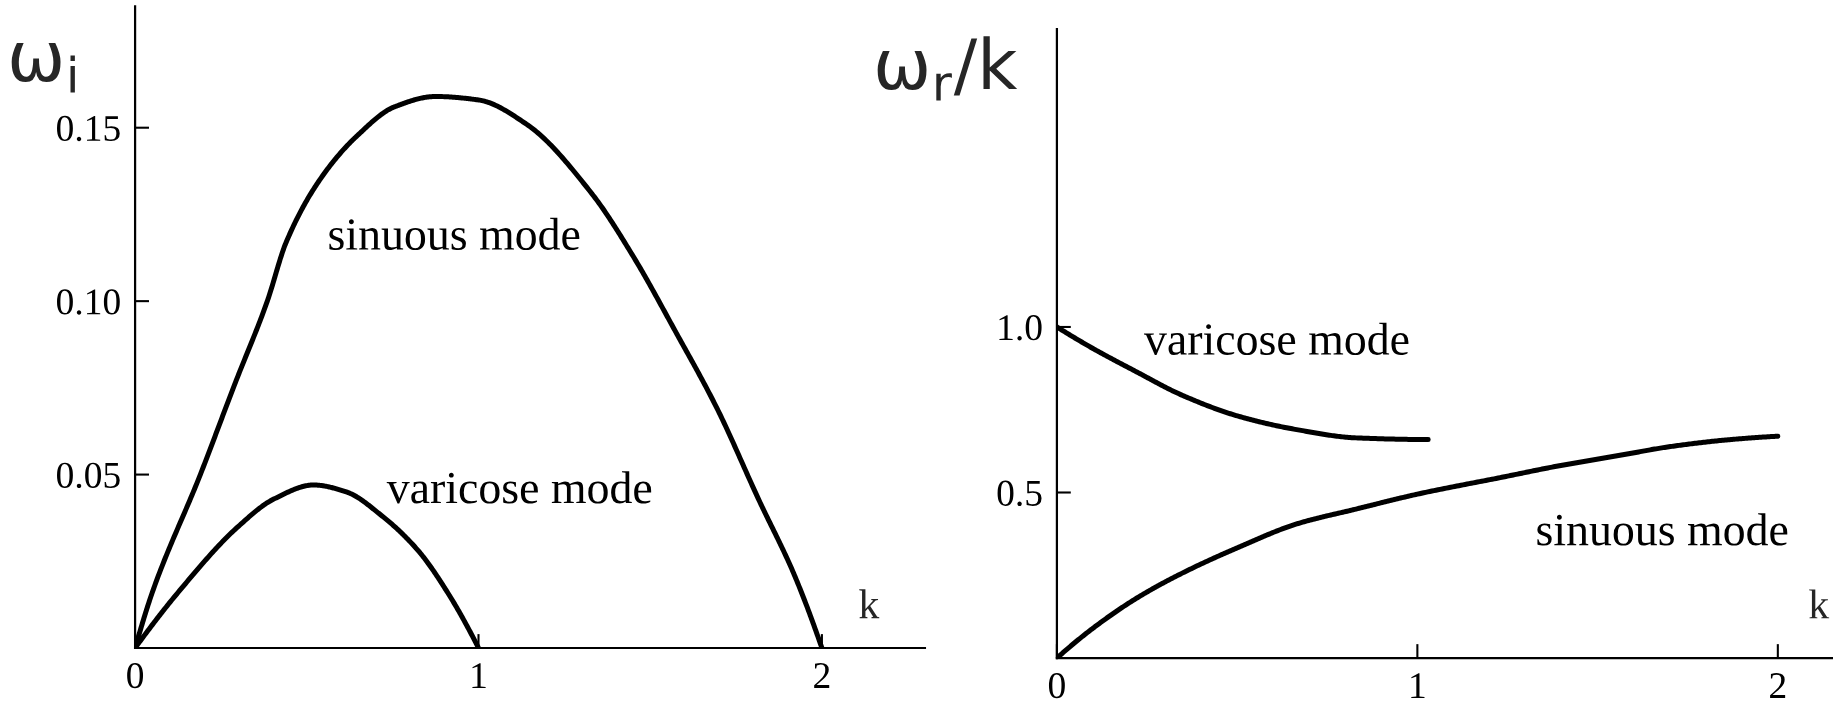  Describe the element at coordinates (88, 128) in the screenshot. I see `y-tick-label: 0.15` at that location.